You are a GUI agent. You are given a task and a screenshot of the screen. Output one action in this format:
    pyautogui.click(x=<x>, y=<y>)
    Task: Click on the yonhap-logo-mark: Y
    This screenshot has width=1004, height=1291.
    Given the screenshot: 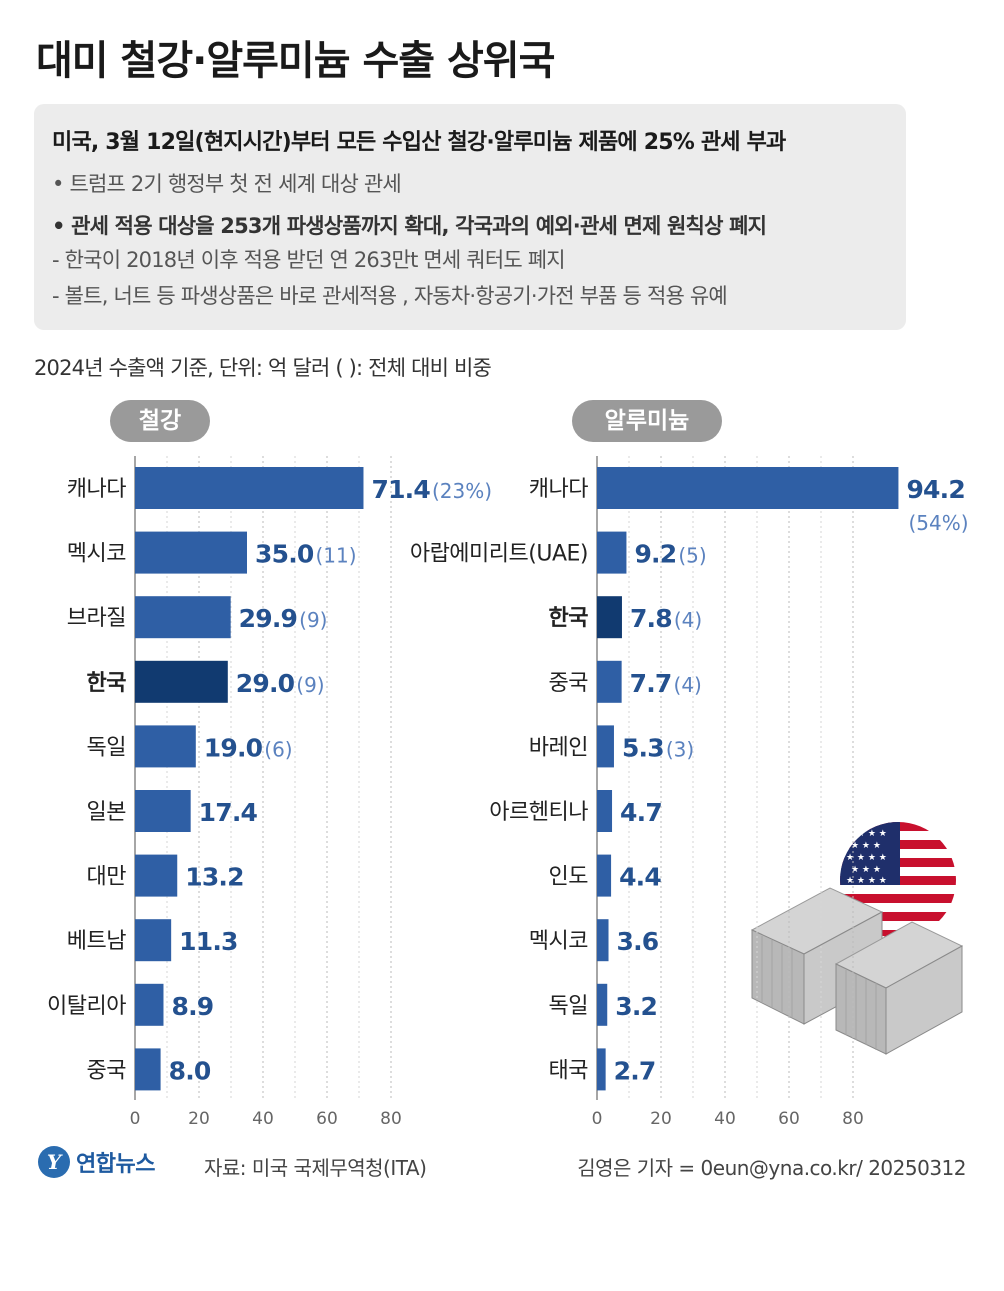 What is the action you would take?
    pyautogui.click(x=54, y=1162)
    